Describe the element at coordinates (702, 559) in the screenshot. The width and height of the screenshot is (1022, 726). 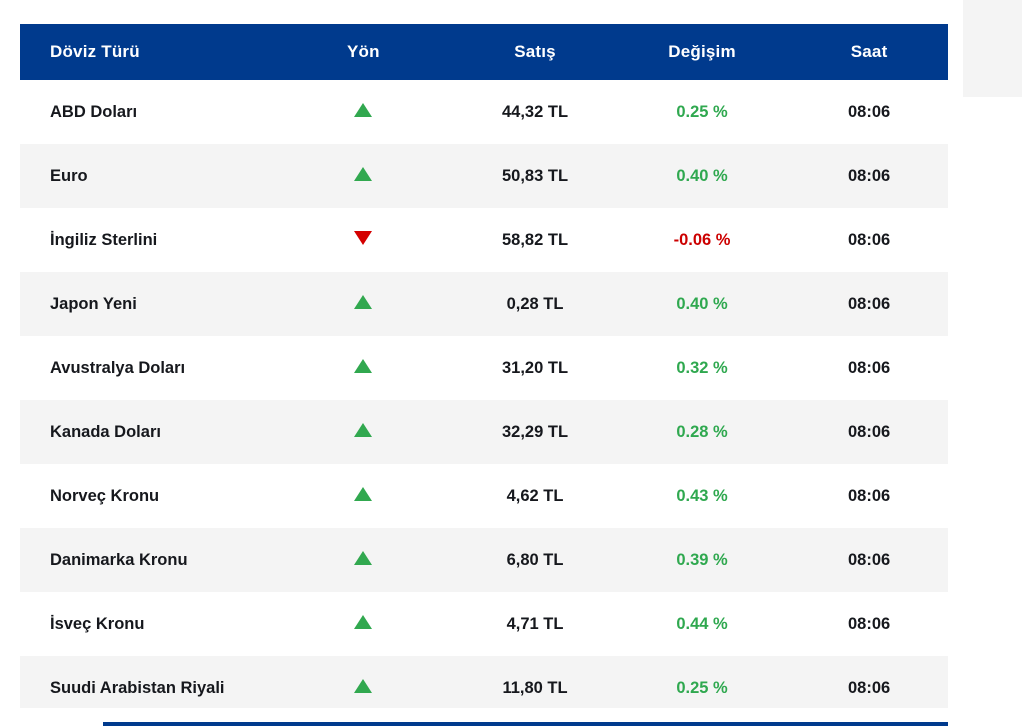
I see `change-value: 0.39 %` at that location.